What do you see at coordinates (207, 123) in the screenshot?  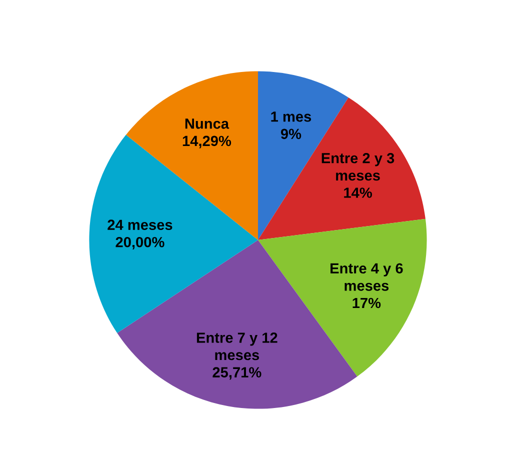 I see `slice-label: Nunca` at bounding box center [207, 123].